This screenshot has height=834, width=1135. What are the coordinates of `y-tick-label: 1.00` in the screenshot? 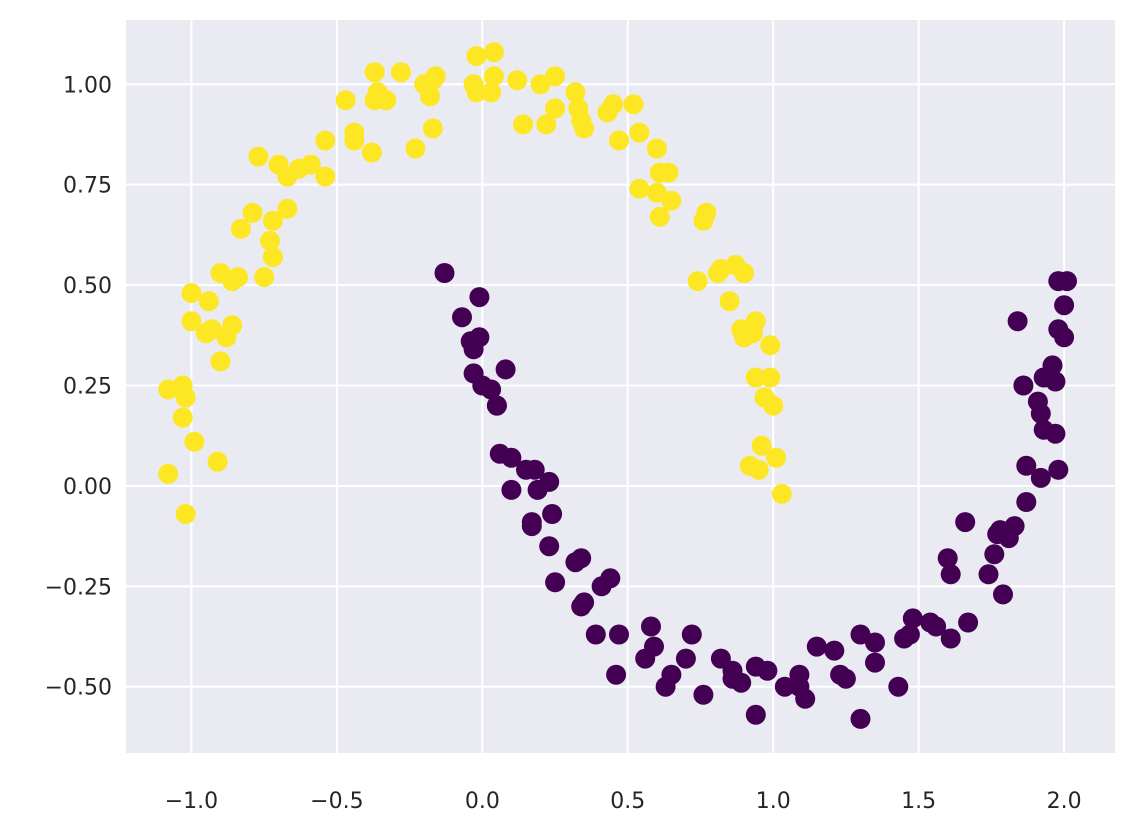 It's located at (87, 85).